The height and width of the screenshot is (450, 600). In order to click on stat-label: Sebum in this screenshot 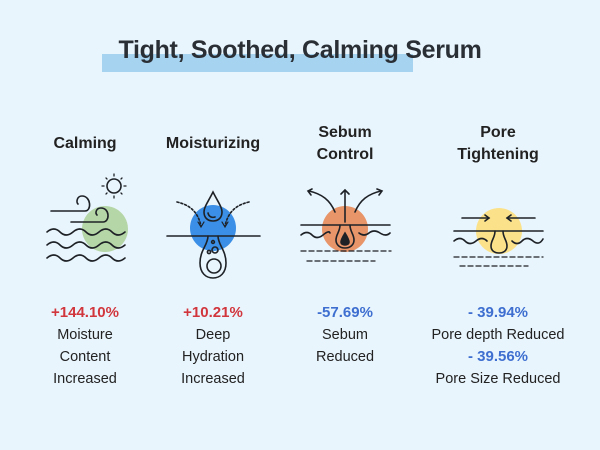, I will do `click(345, 335)`.